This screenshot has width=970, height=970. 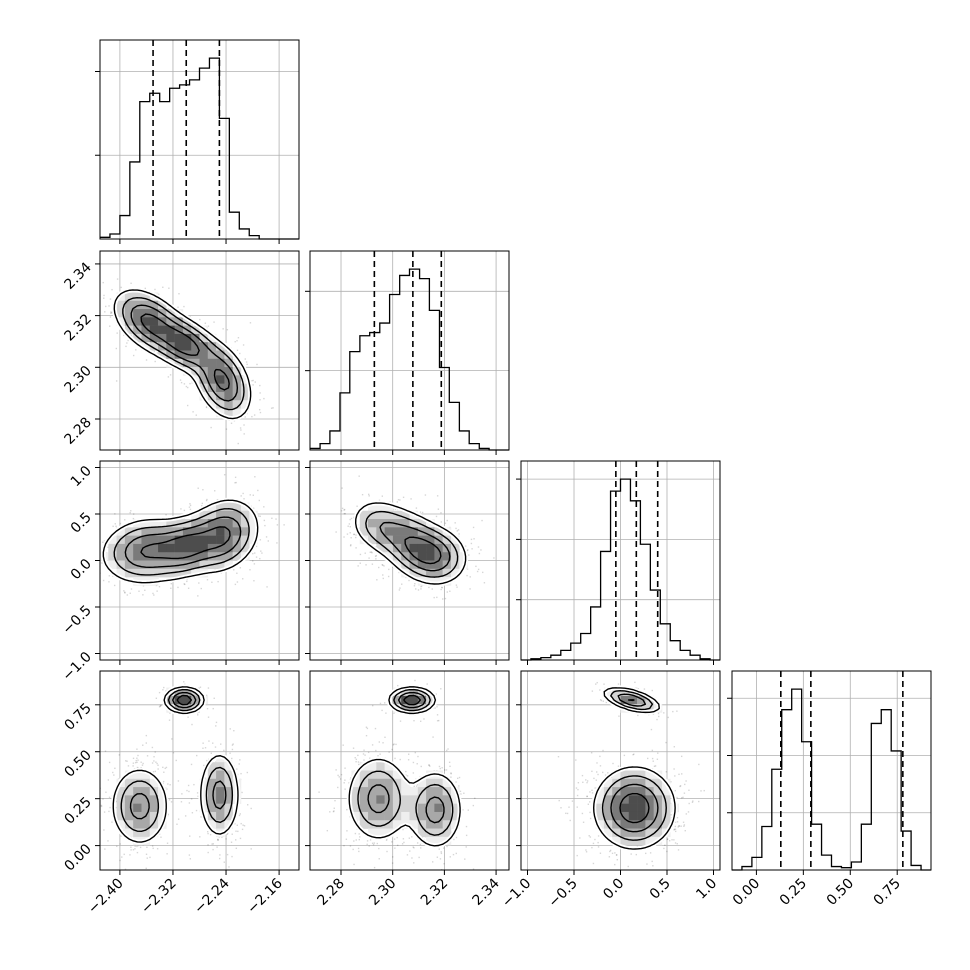 I want to click on pair-panel-2-0-frame, so click(x=199, y=560).